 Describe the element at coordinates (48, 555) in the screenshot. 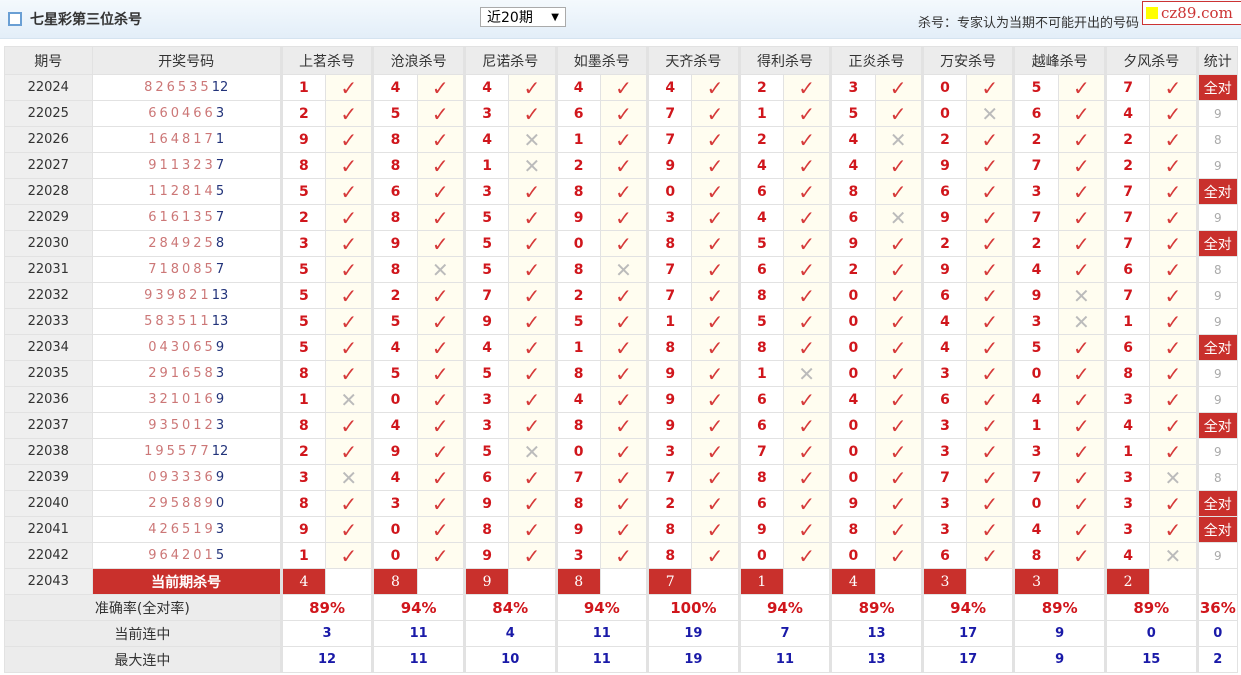

I see `period-cell: 22042` at that location.